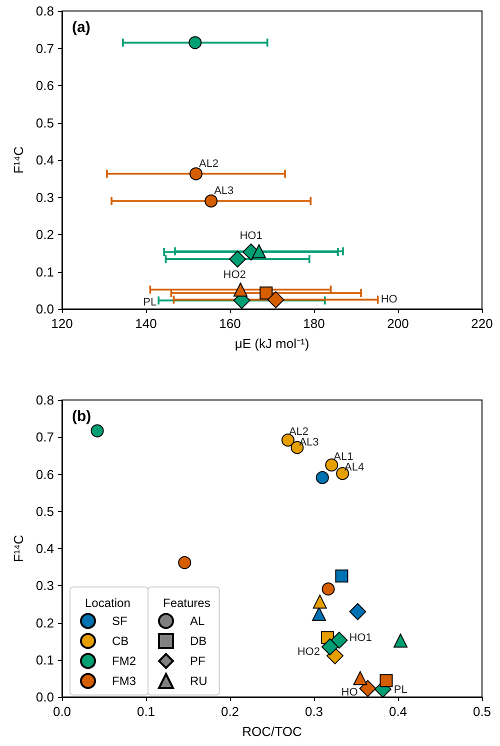 The image size is (500, 746). Describe the element at coordinates (146, 323) in the screenshot. I see `x-tick-label: 140` at that location.